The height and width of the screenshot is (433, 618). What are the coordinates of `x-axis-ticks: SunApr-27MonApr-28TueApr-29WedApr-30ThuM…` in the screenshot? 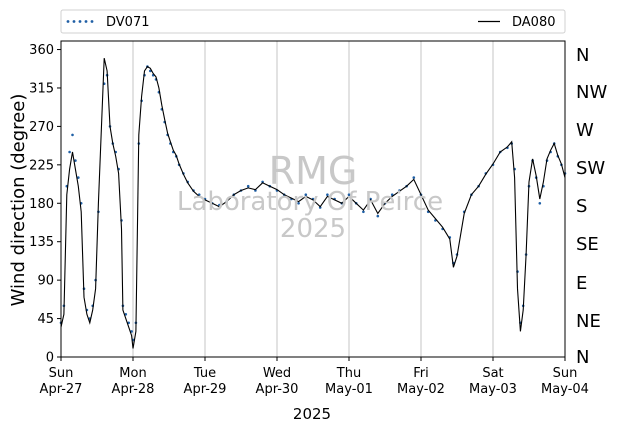 It's located at (314, 377).